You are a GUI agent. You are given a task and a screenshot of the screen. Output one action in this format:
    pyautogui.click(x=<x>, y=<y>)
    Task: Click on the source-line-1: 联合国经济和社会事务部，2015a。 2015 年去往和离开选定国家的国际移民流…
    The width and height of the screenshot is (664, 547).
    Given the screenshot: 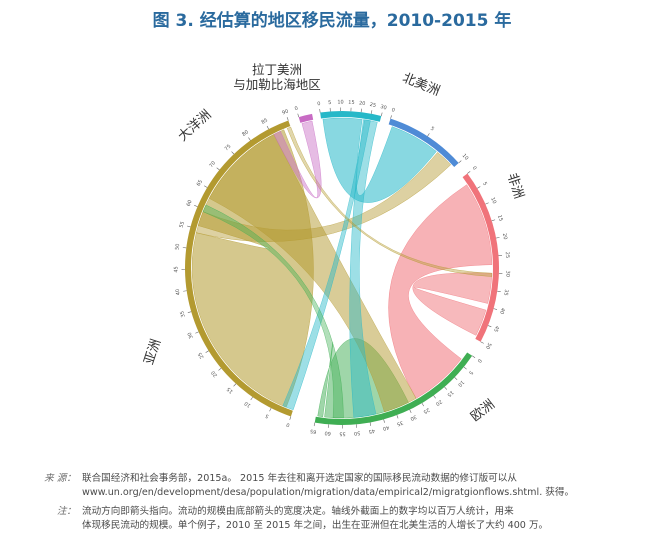 What is the action you would take?
    pyautogui.click(x=299, y=478)
    